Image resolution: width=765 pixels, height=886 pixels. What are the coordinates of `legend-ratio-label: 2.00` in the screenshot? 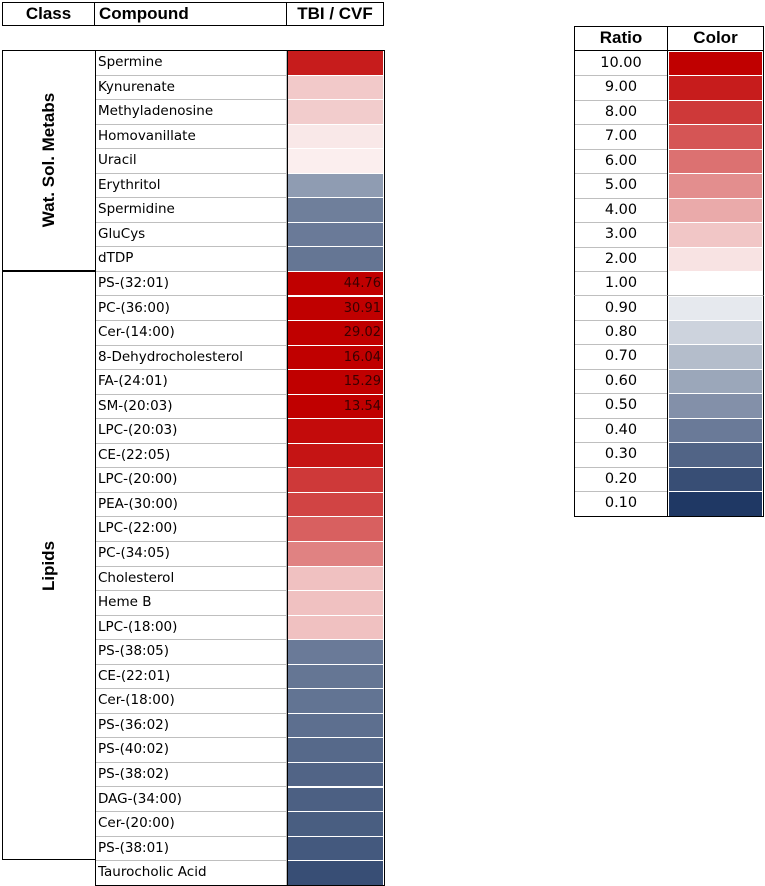 It's located at (621, 259).